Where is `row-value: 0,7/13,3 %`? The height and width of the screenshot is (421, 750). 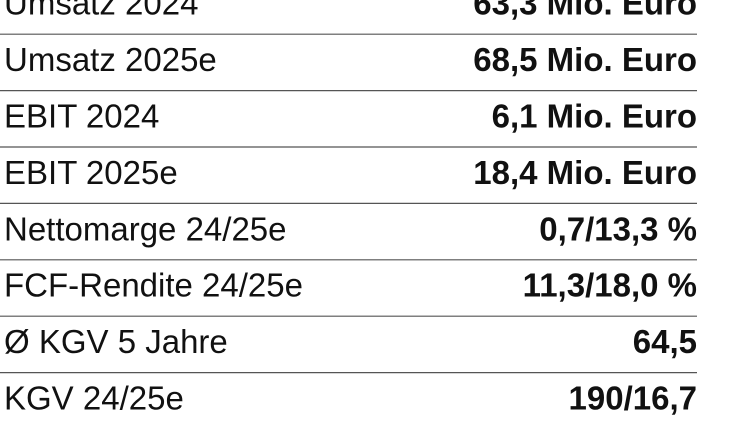
row-value: 0,7/13,3 % is located at coordinates (618, 228).